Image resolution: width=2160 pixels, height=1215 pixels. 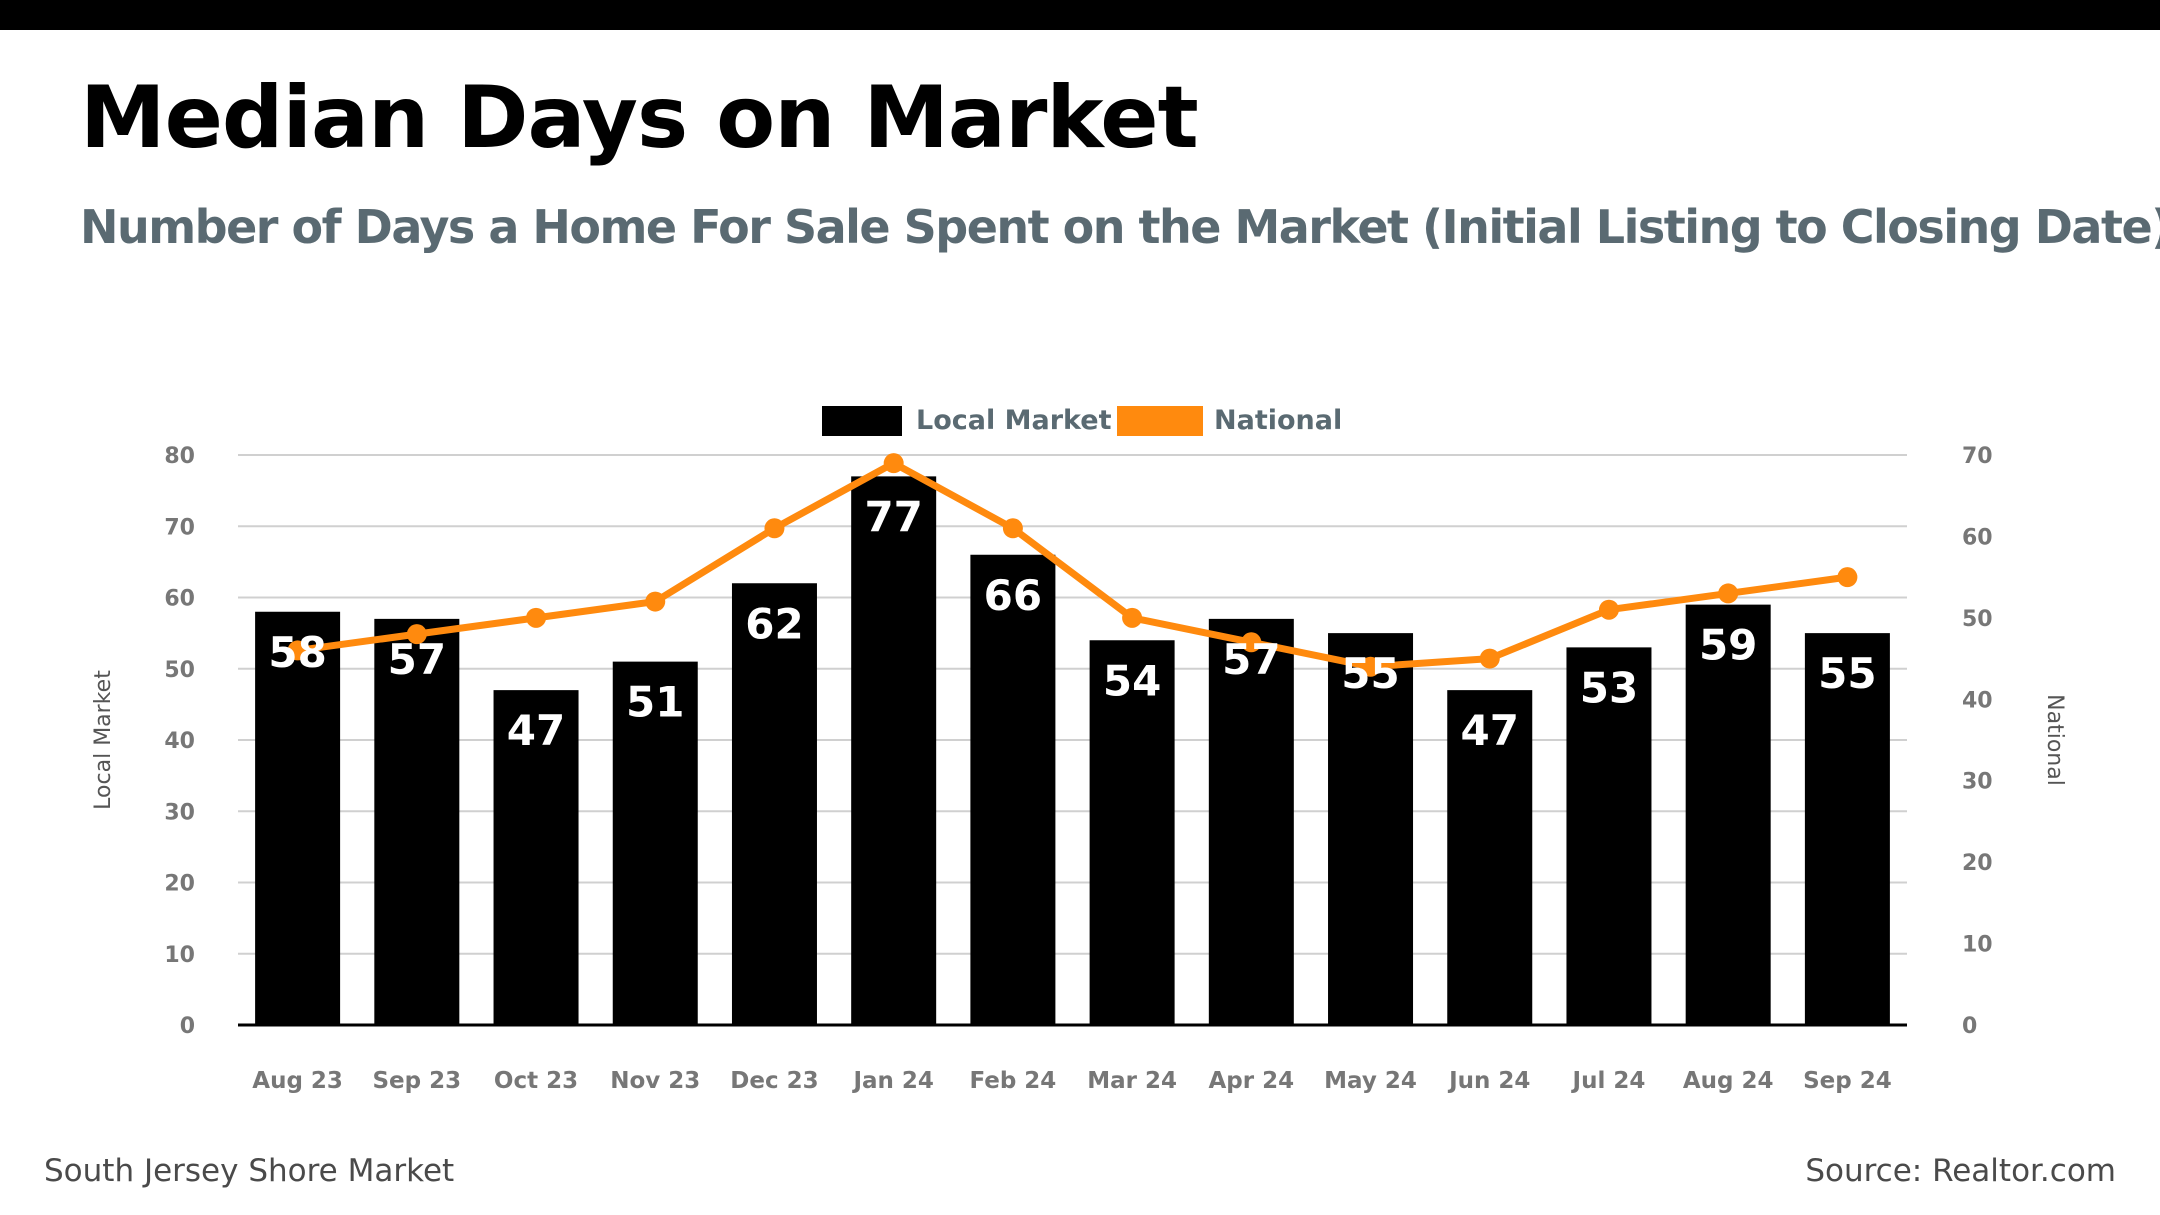 What do you see at coordinates (774, 1081) in the screenshot?
I see `x-axis-tick-label: Dec 23` at bounding box center [774, 1081].